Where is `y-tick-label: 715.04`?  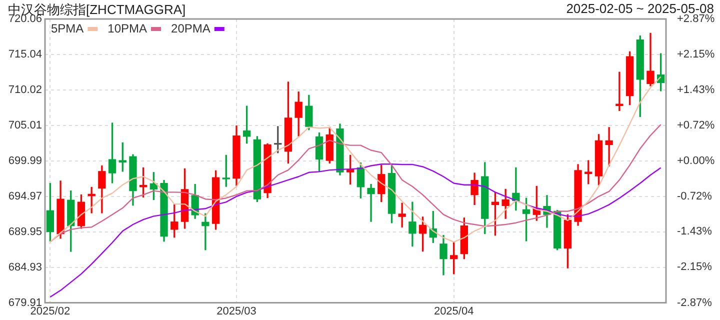
y-tick-label: 715.04 is located at coordinates (25, 54).